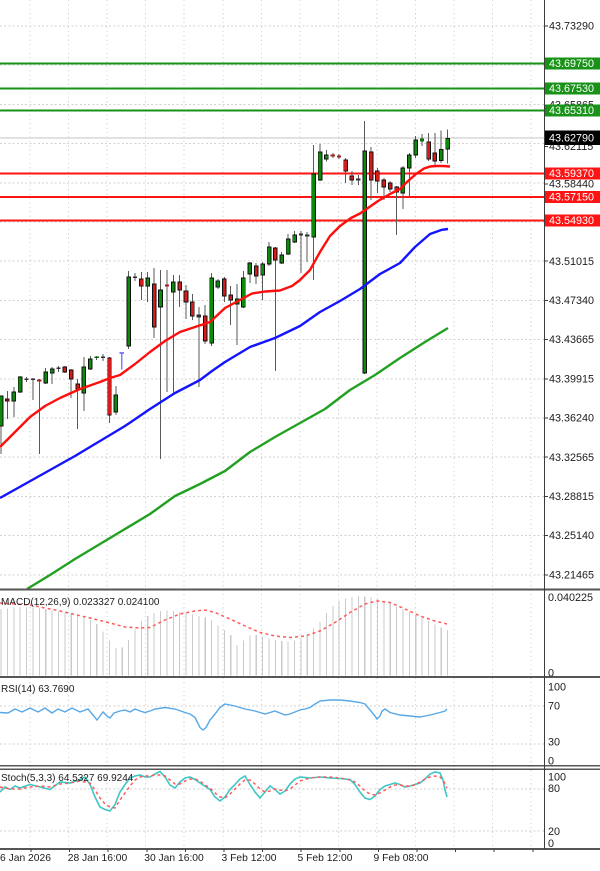 The height and width of the screenshot is (871, 600). I want to click on svg-text: RSI(14) 63.7690, so click(38, 689).